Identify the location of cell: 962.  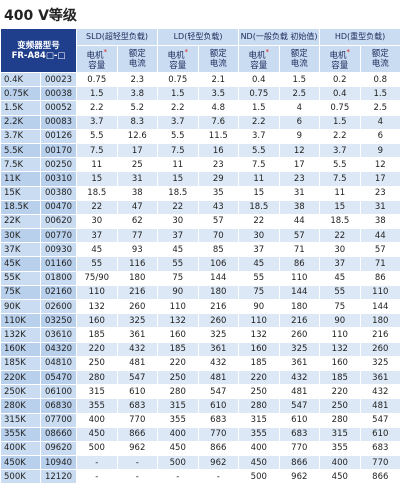
(137, 448).